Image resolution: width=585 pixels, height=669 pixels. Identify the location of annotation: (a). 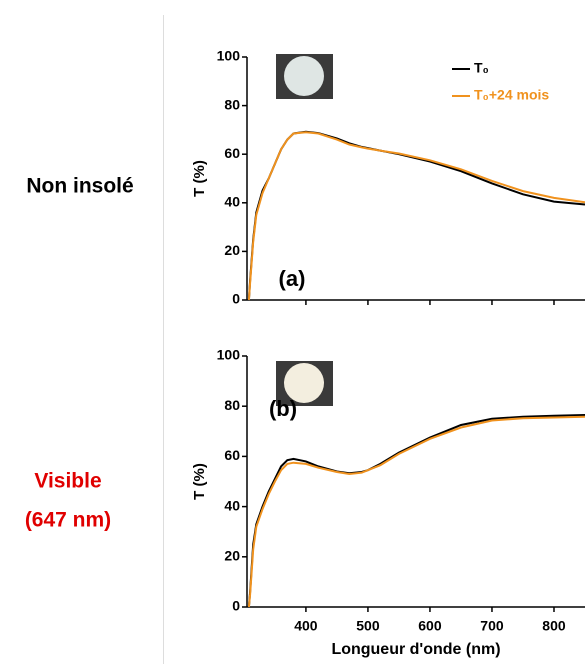
(292, 278).